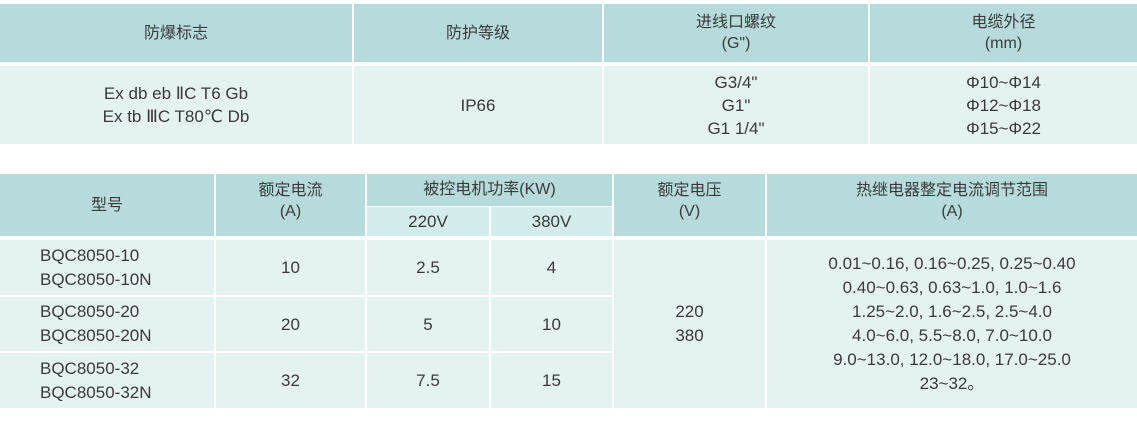  Describe the element at coordinates (952, 263) in the screenshot. I see `relay-range-line: 0.01~0.16, 0.16~0.25, 0.25~0.40` at that location.